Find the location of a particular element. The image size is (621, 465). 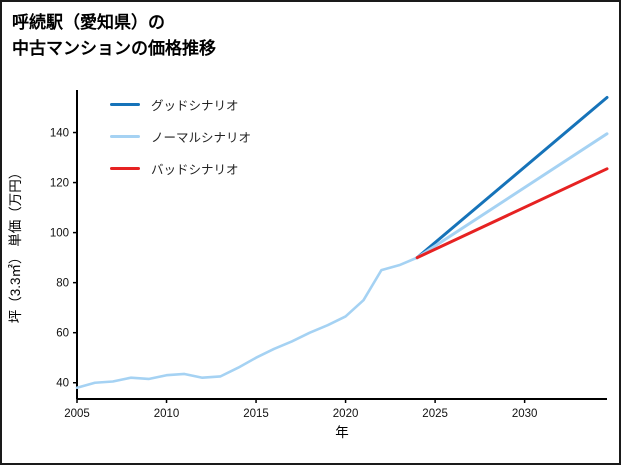

legend-label-good: グッドシナリオ is located at coordinates (195, 106).